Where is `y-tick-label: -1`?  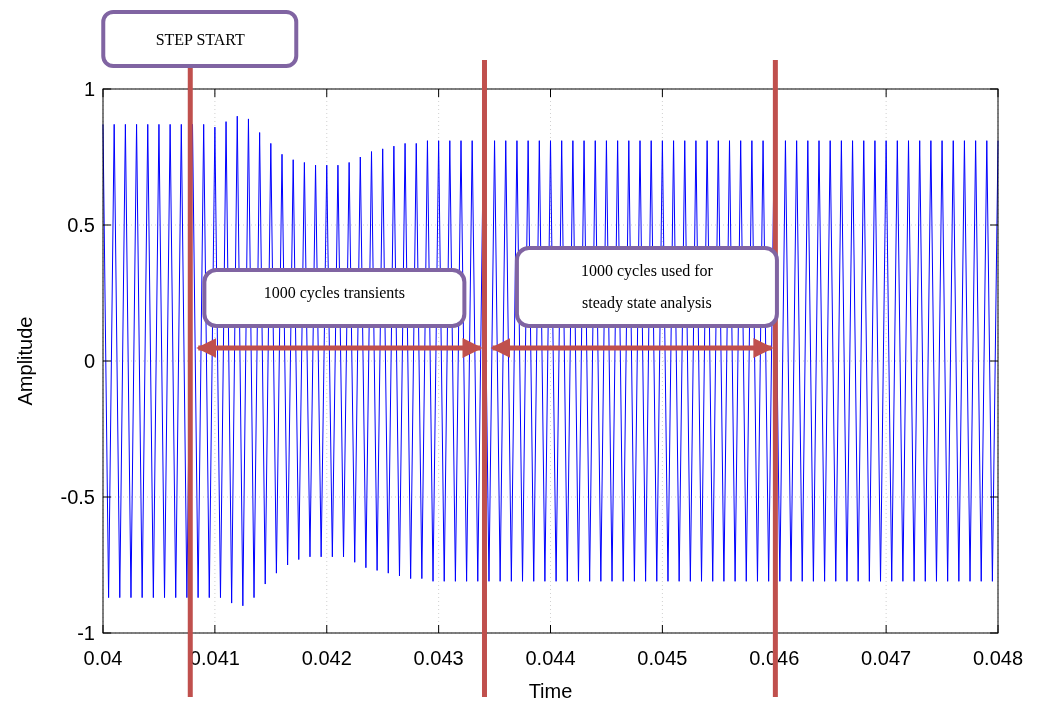 y-tick-label: -1 is located at coordinates (86, 633).